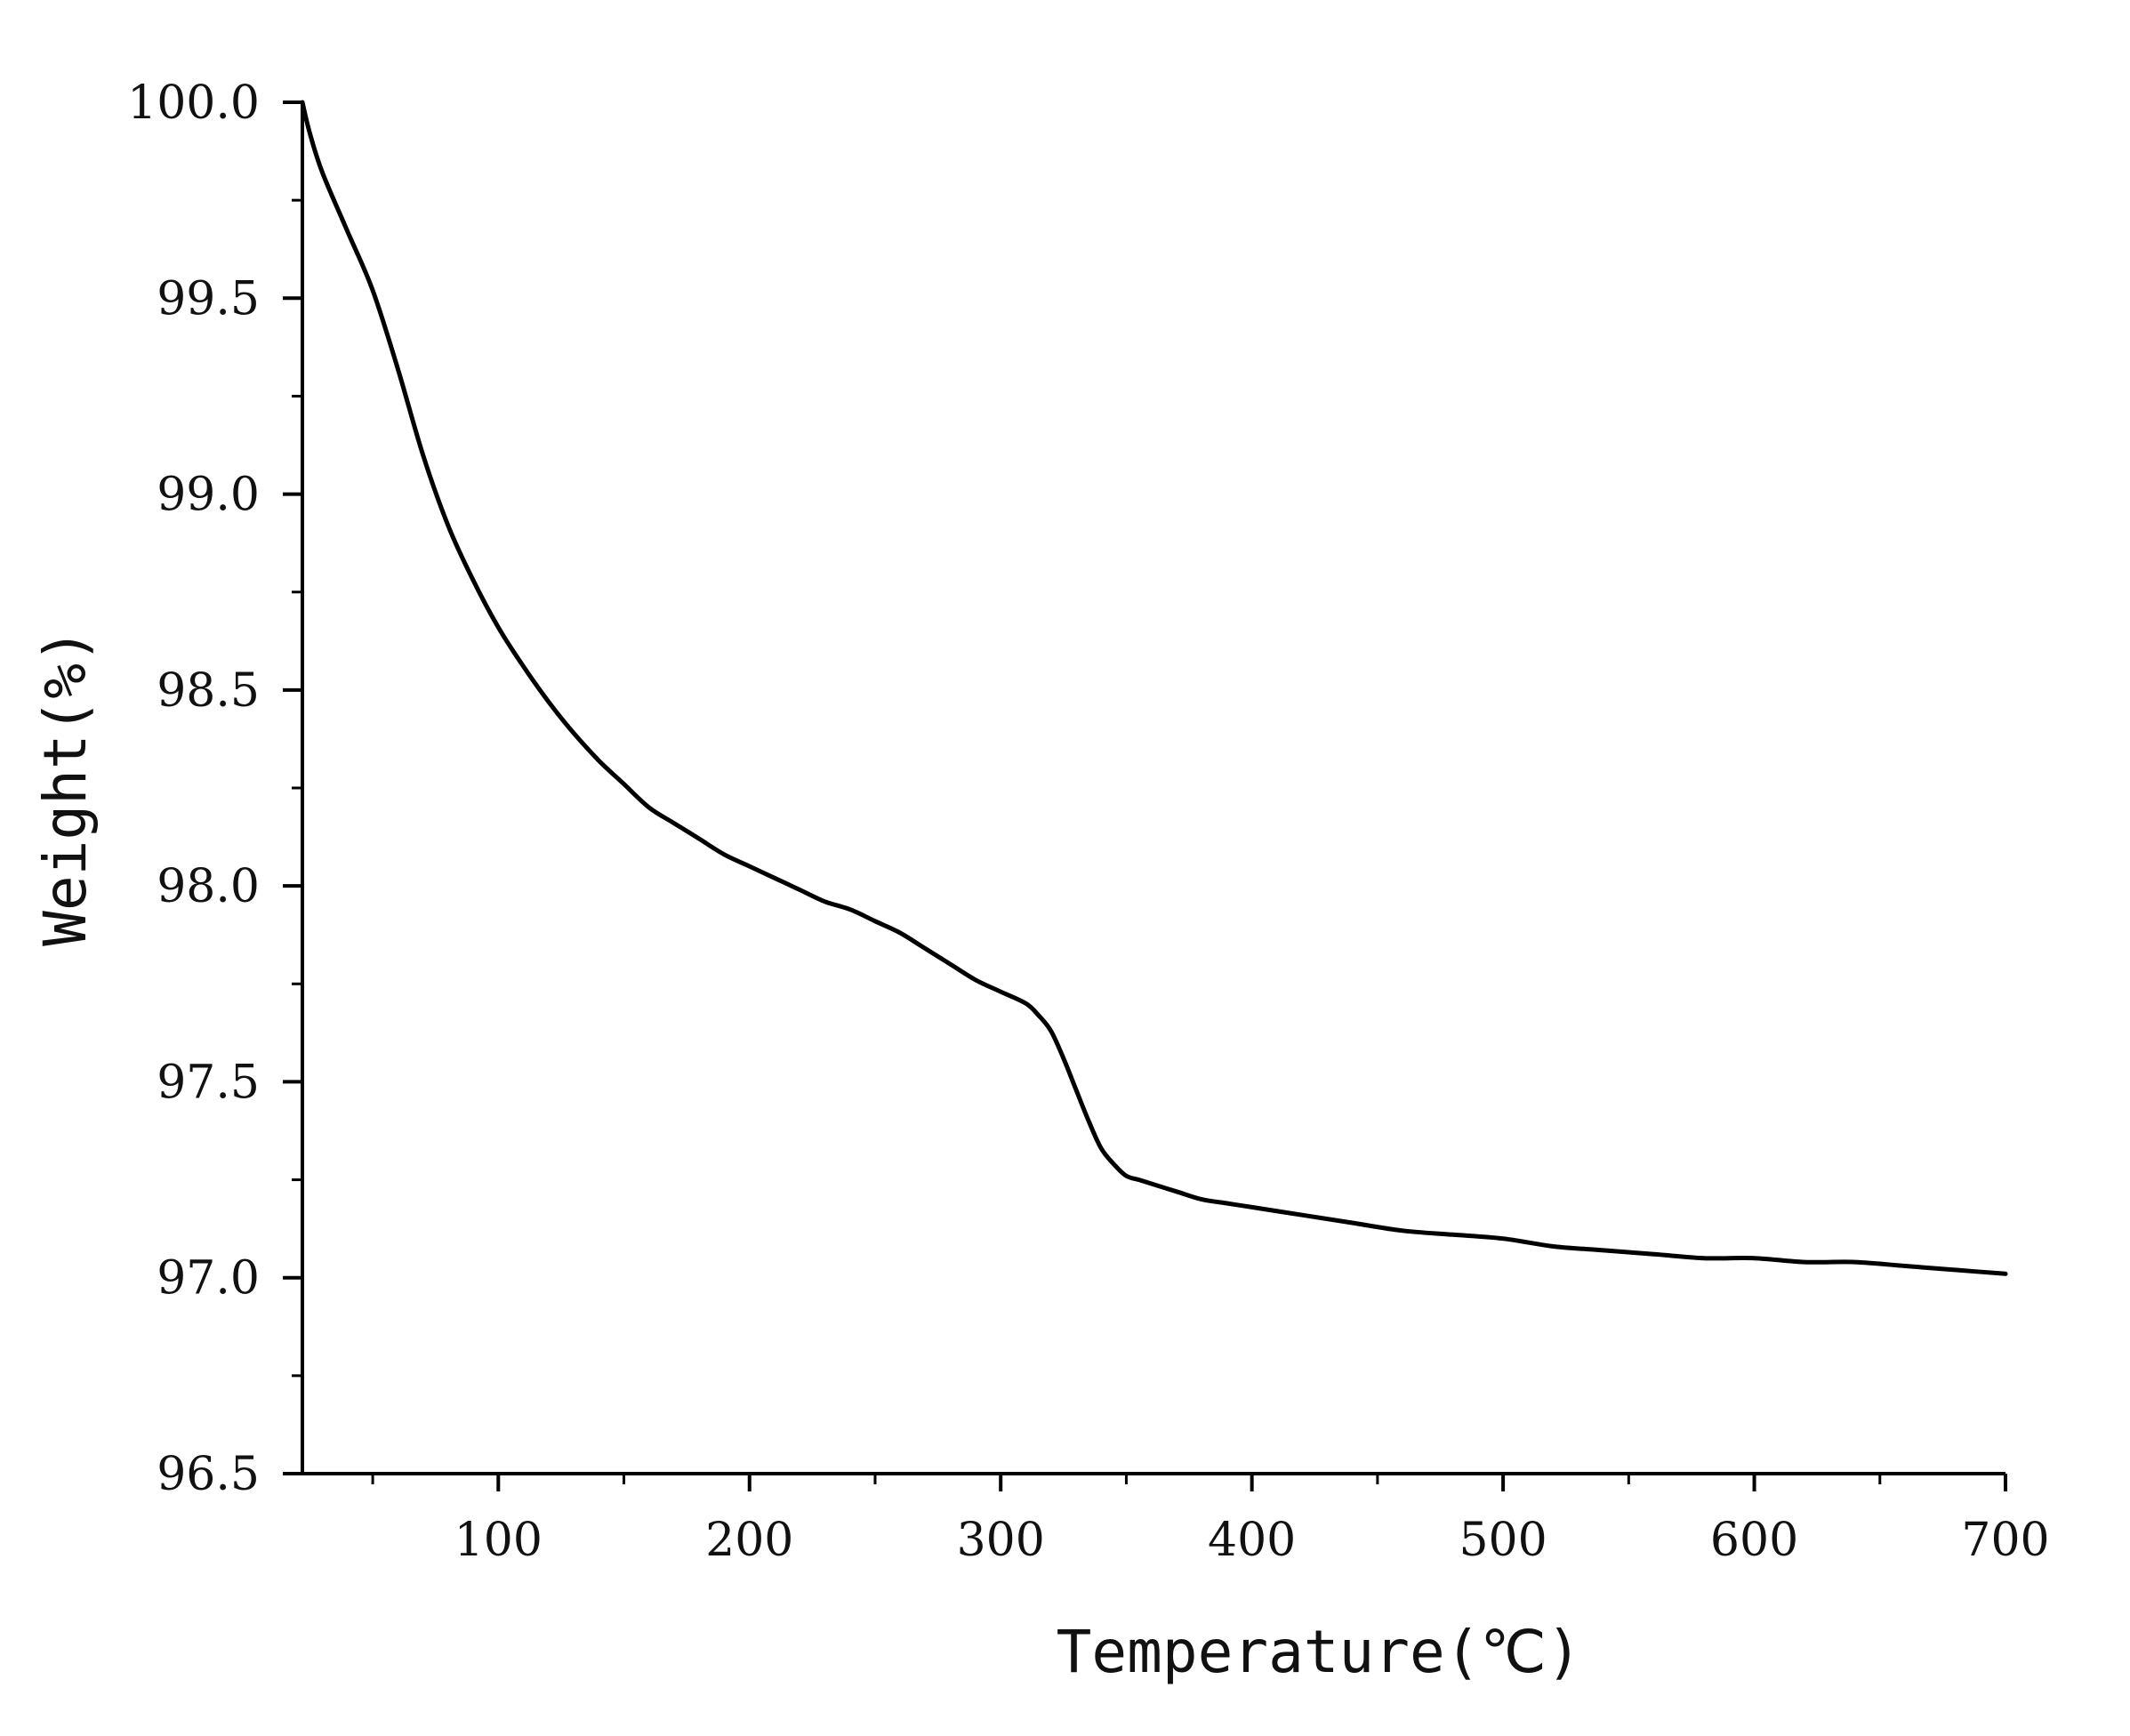 The height and width of the screenshot is (1736, 2130). I want to click on y-tick-label: 98.5, so click(208, 691).